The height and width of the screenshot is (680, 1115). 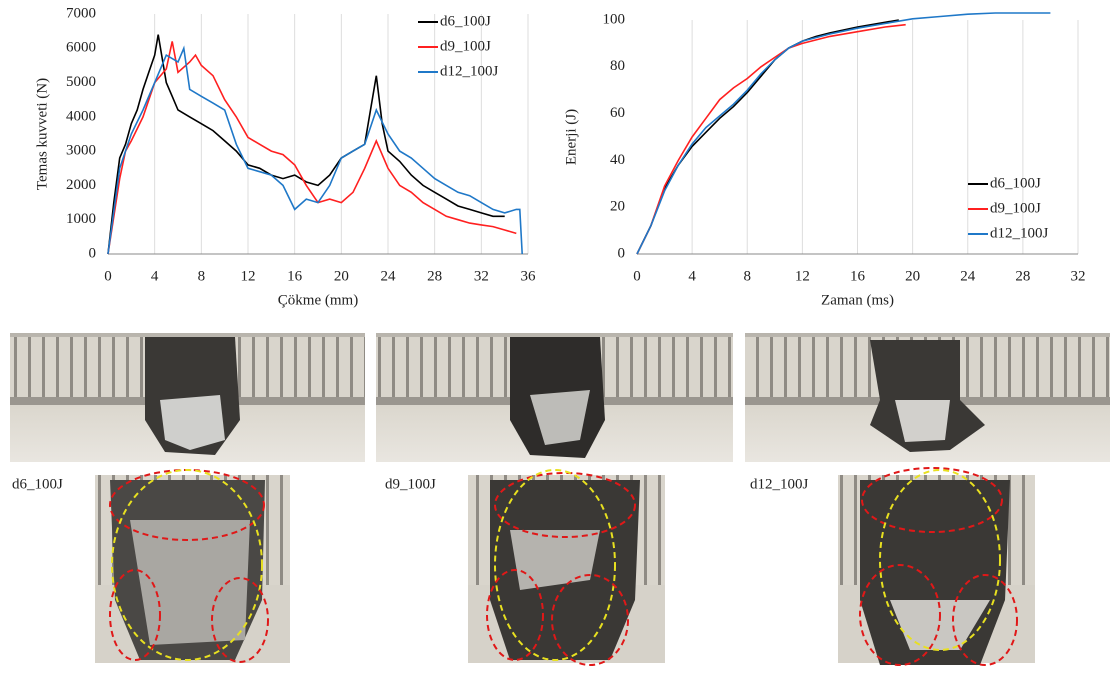 What do you see at coordinates (617, 207) in the screenshot?
I see `y-tick-label: 20` at bounding box center [617, 207].